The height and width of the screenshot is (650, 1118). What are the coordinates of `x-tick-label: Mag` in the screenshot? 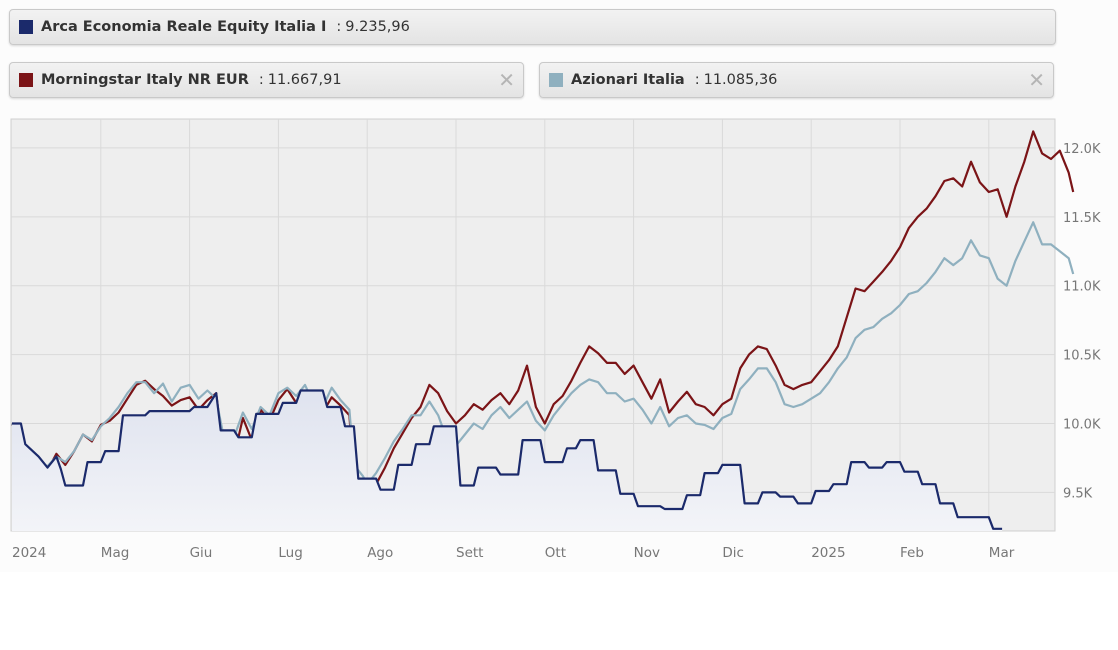 It's located at (115, 553).